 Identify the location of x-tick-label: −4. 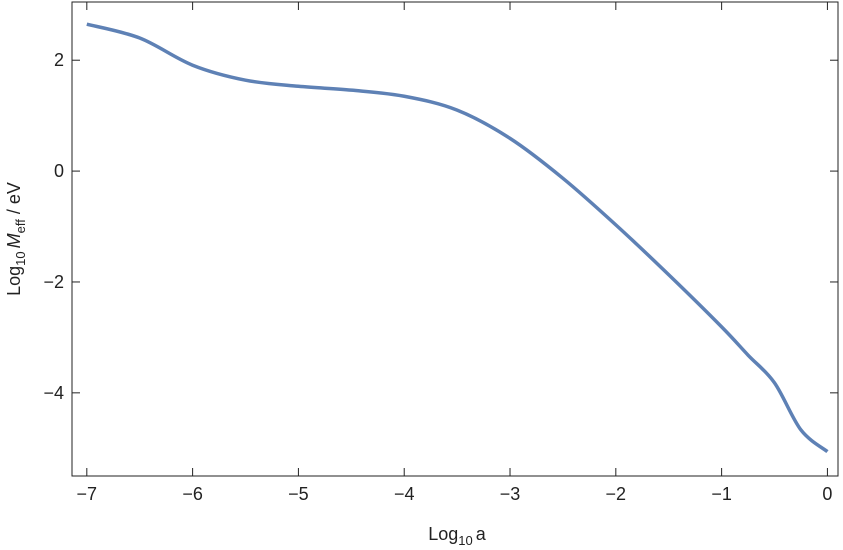
(404, 494).